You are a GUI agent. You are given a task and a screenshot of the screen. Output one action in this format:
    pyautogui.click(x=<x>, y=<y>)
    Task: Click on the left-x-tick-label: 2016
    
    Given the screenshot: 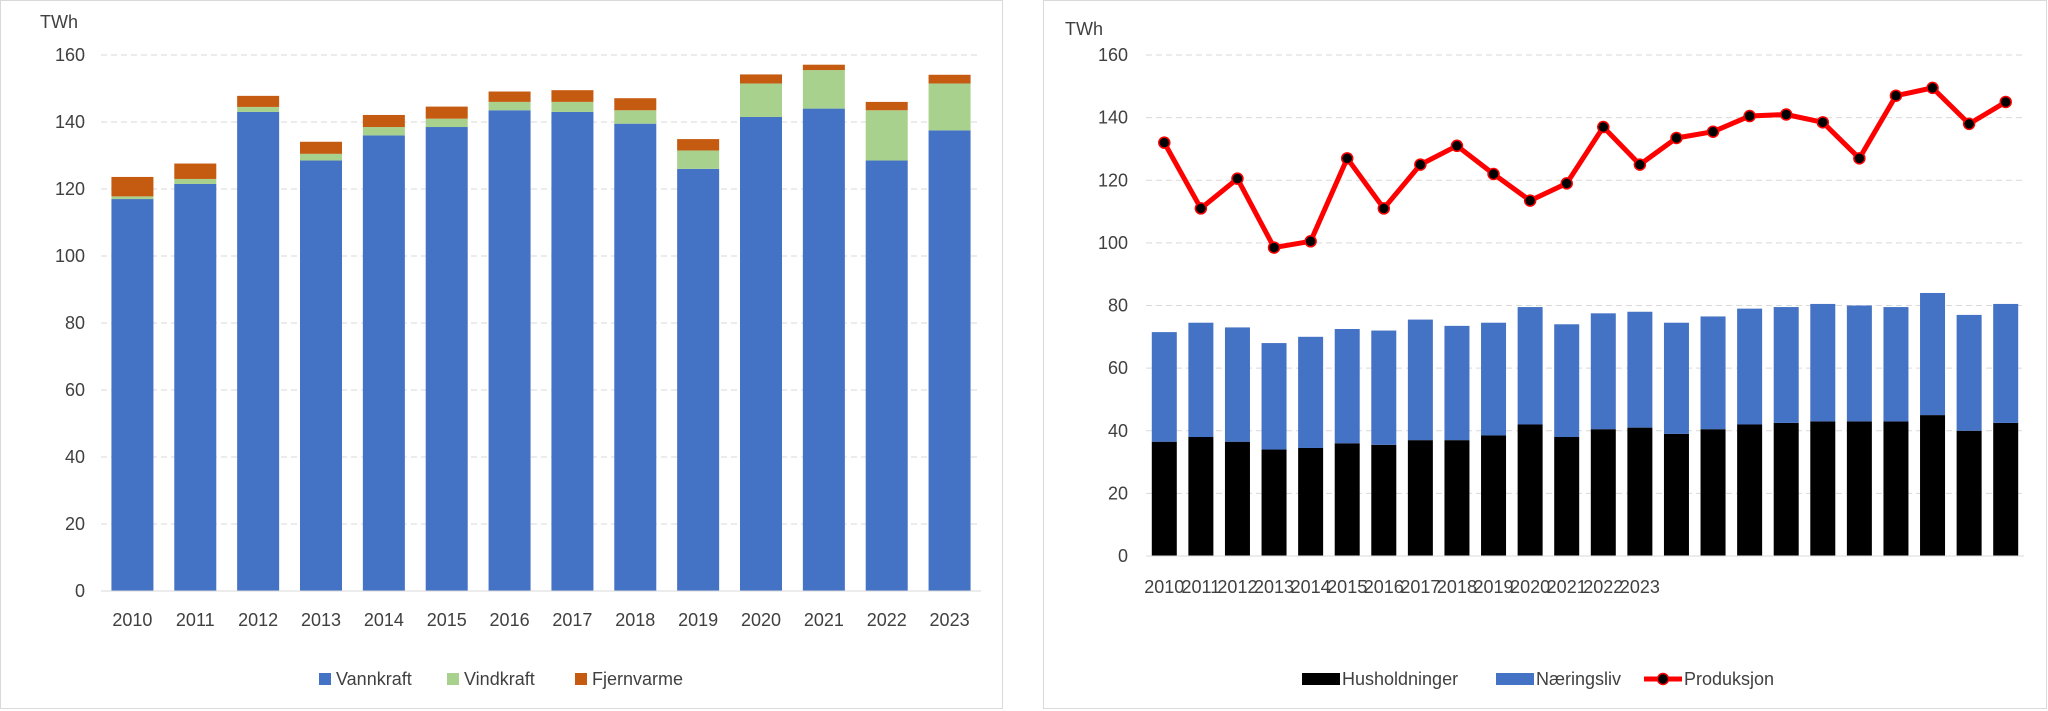 What is the action you would take?
    pyautogui.click(x=510, y=620)
    